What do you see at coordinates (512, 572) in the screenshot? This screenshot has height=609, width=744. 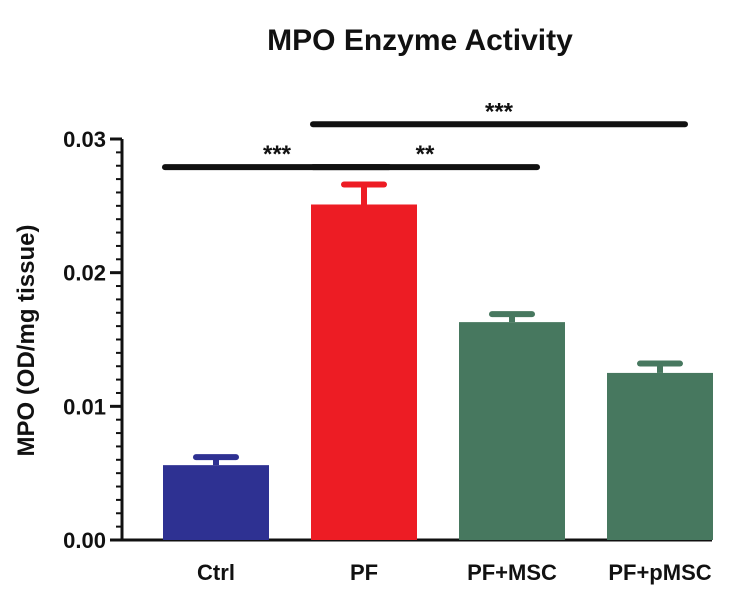 I see `x-category-label: PF+MSC` at bounding box center [512, 572].